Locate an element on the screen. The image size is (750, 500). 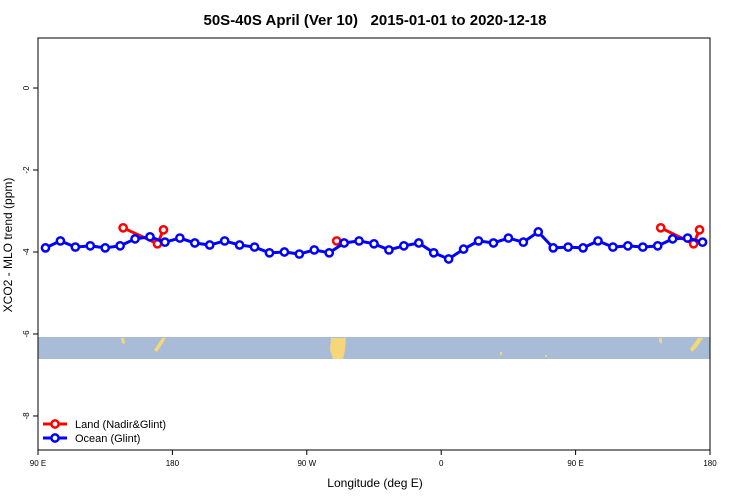
y-tick-label: -8 is located at coordinates (26, 416).